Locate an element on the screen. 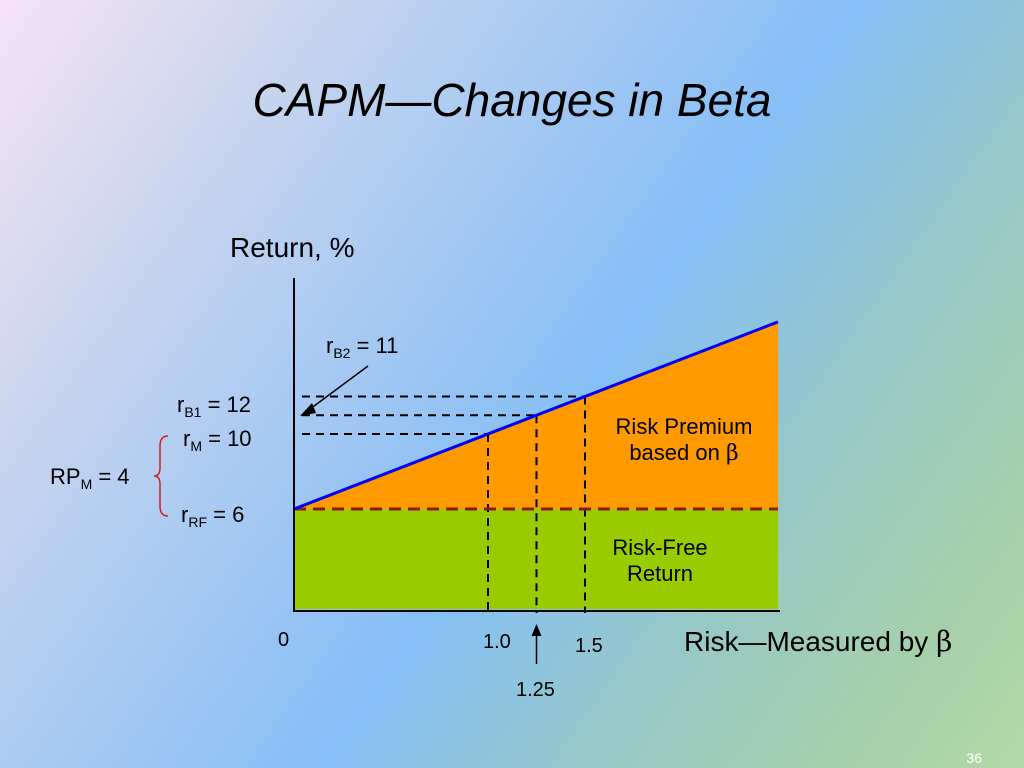 This screenshot has height=768, width=1024. beta-arrow-head is located at coordinates (536, 630).